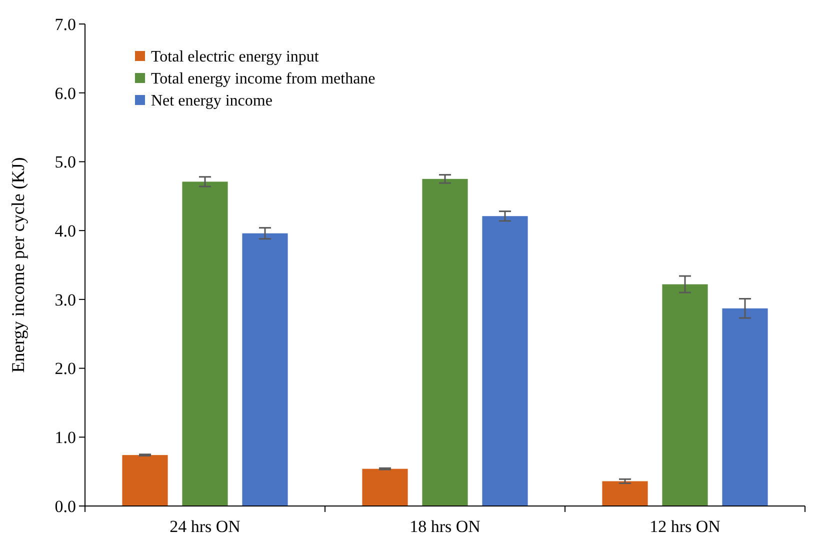  Describe the element at coordinates (263, 79) in the screenshot. I see `legend-label: Total energy income from methane` at that location.